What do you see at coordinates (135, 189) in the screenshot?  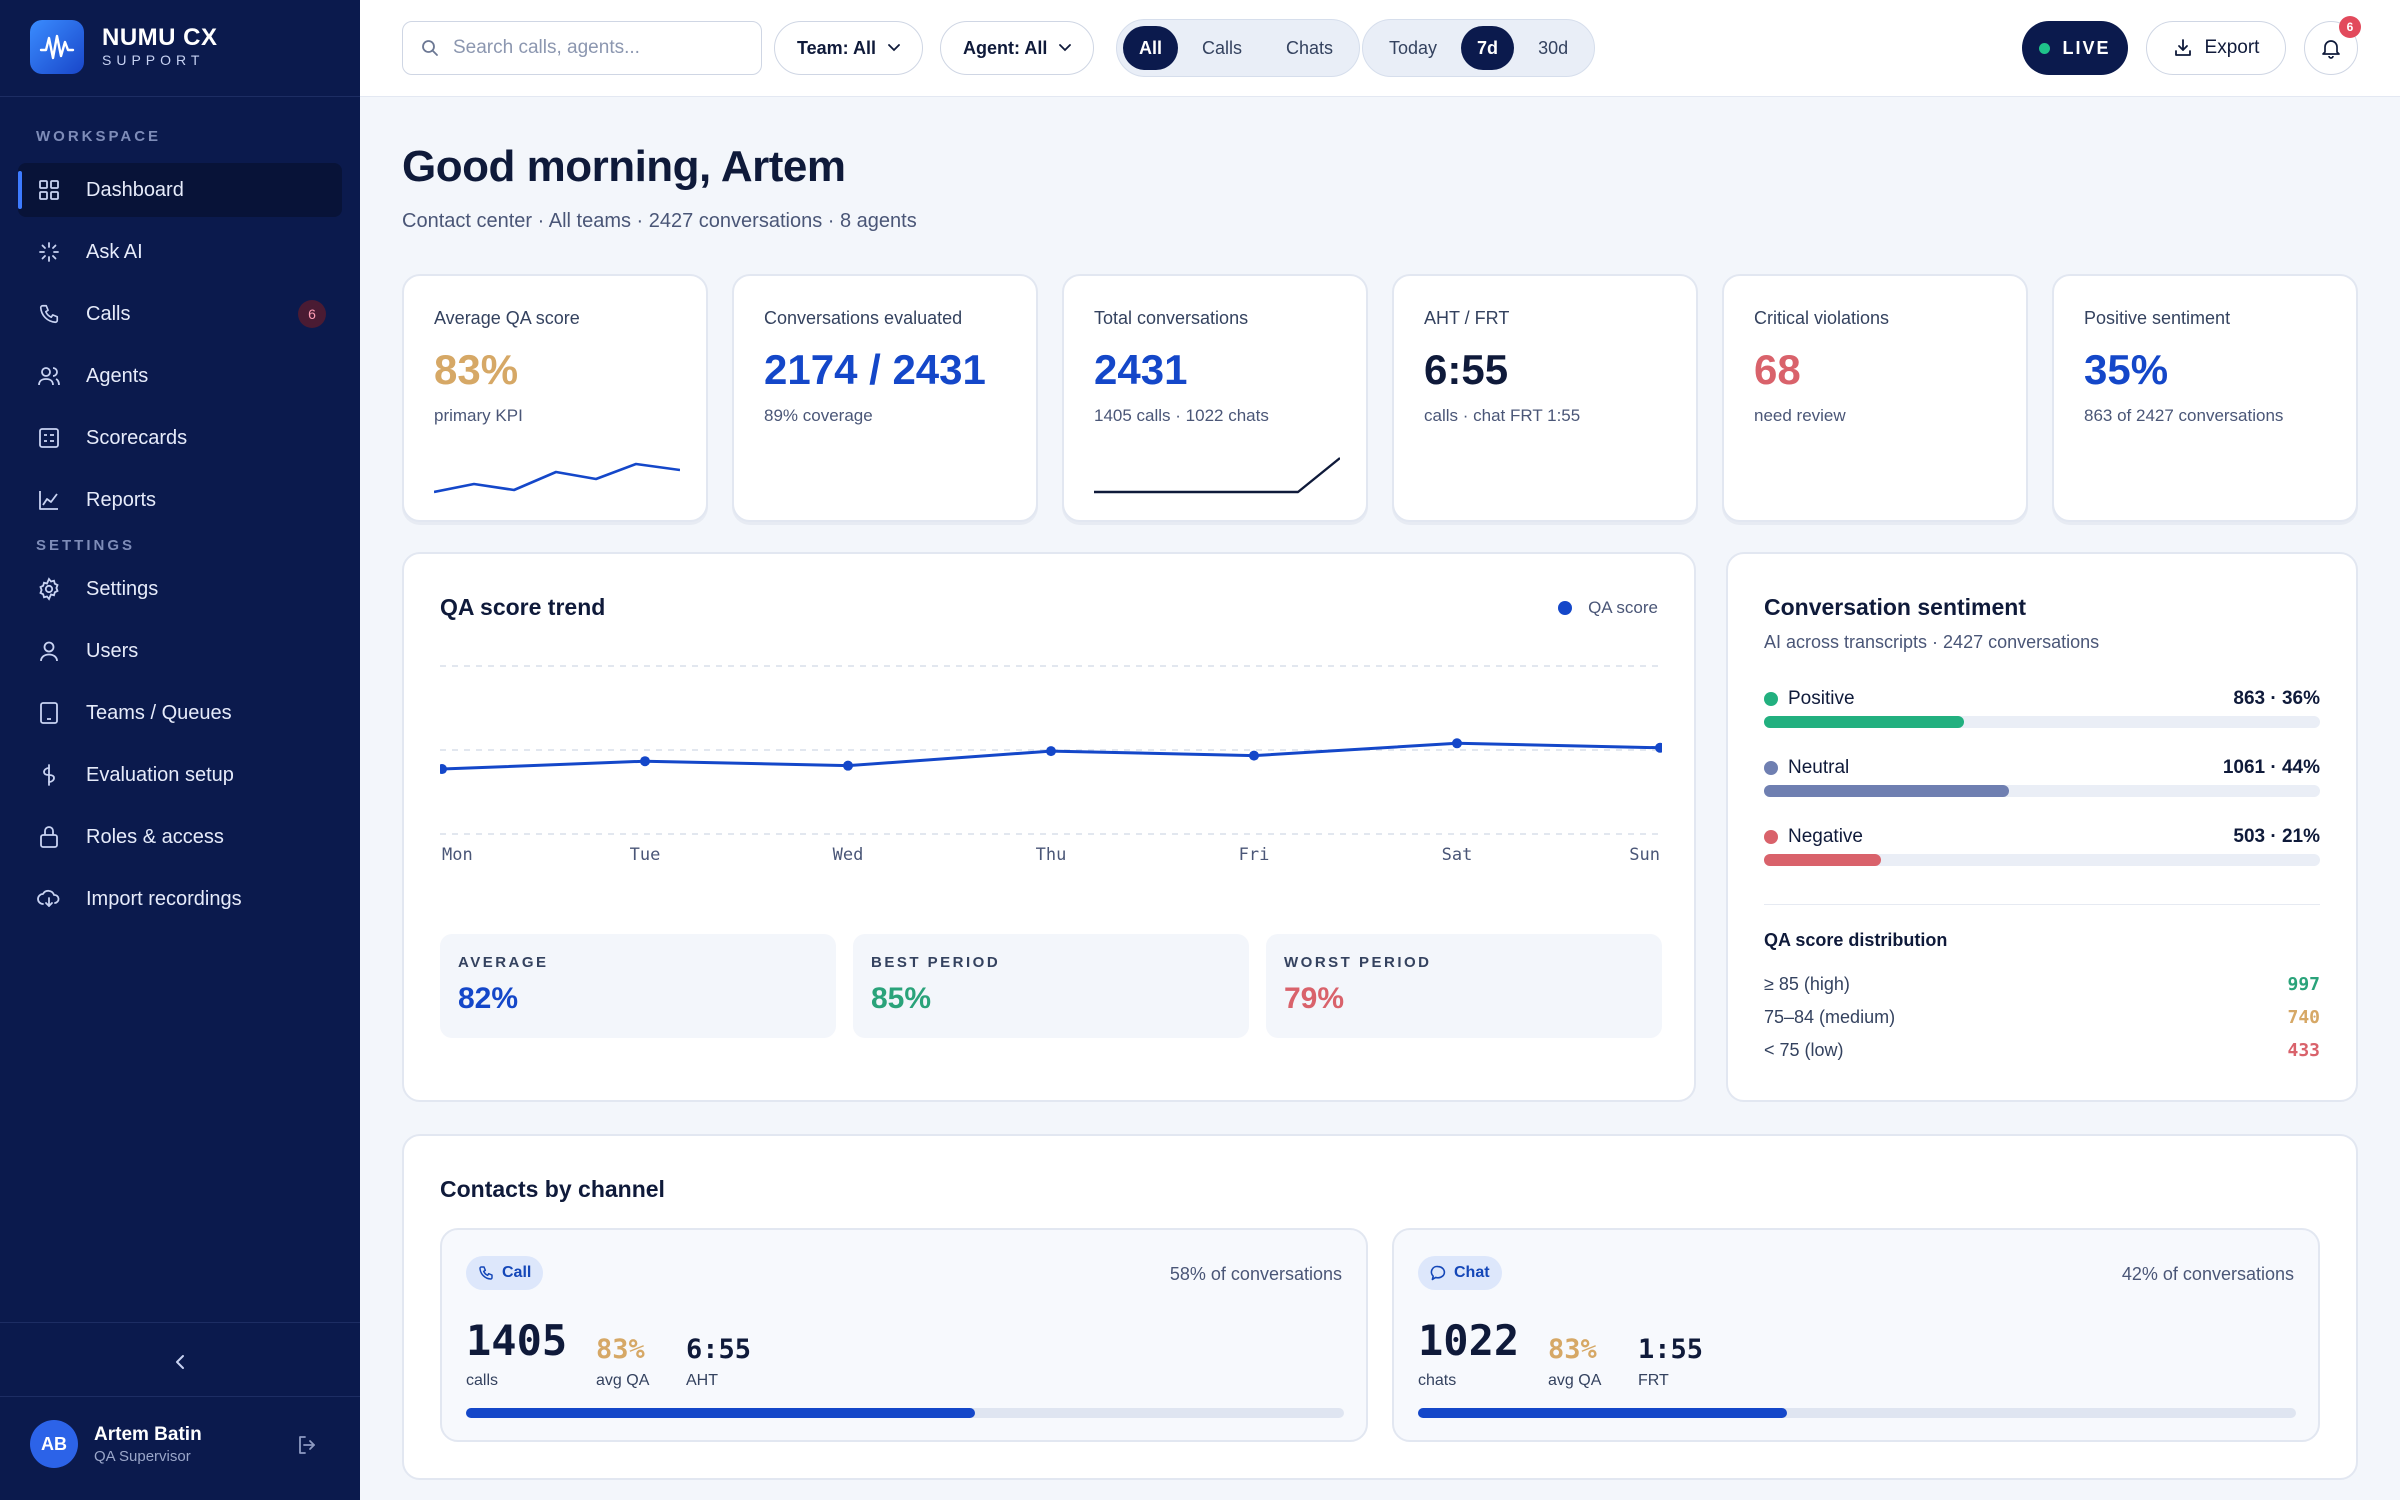 I see `sidebar-item-label: Dashboard` at bounding box center [135, 189].